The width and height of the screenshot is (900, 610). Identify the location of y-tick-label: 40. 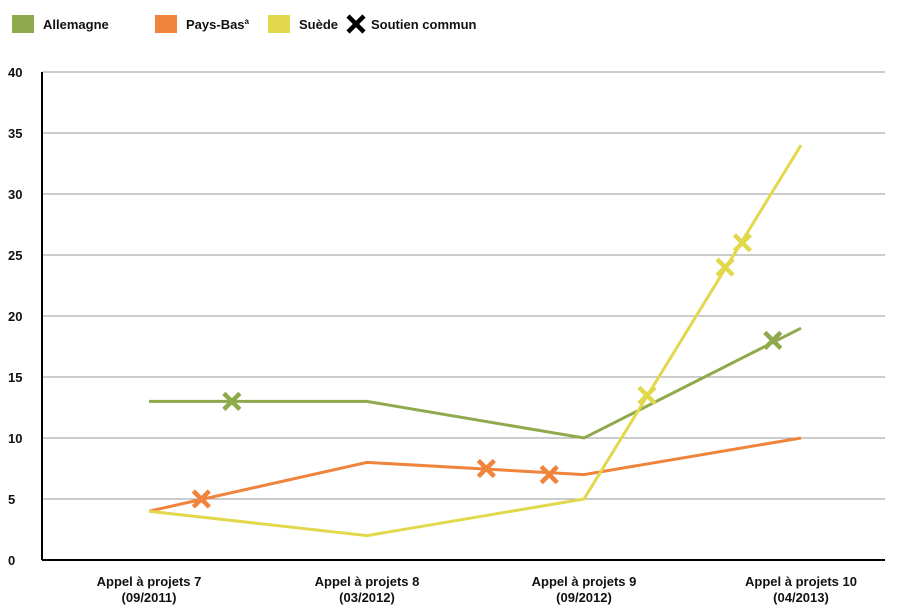
(15, 72).